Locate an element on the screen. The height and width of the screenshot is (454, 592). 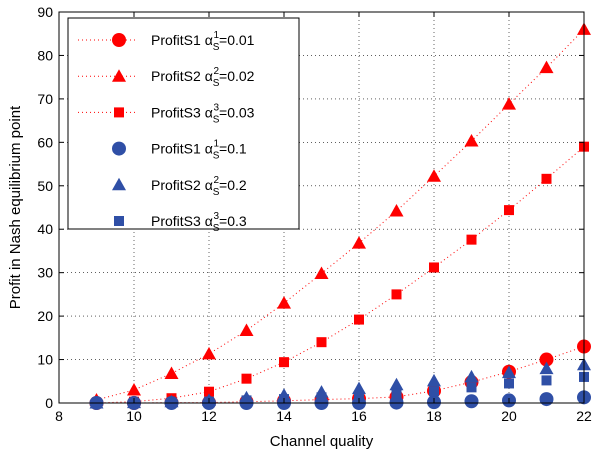
legend-label: ProfitS1 αS1=0.01 is located at coordinates (203, 41).